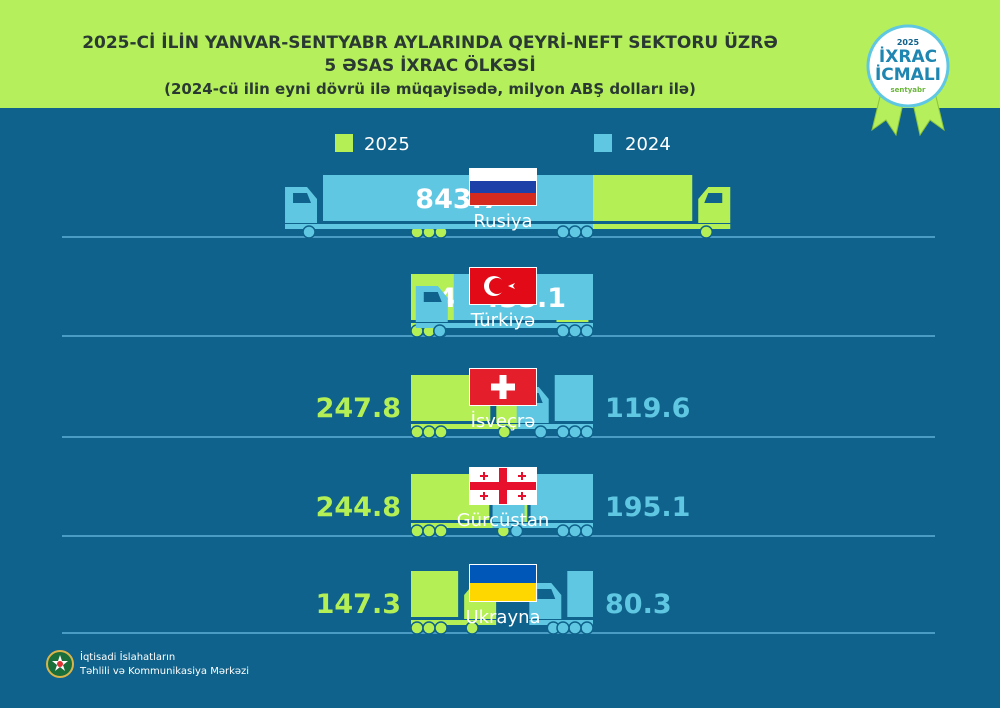 The width and height of the screenshot is (1000, 708). I want to click on turkey-flag, so click(503, 286).